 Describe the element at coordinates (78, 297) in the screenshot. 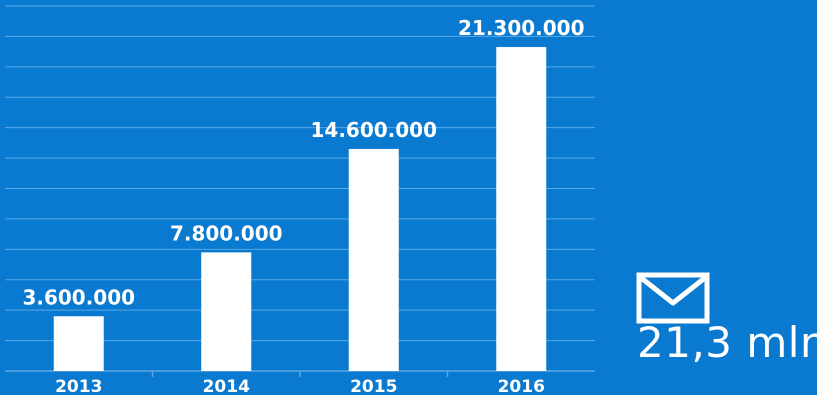

I see `value-label-2013: 3.600.000` at that location.